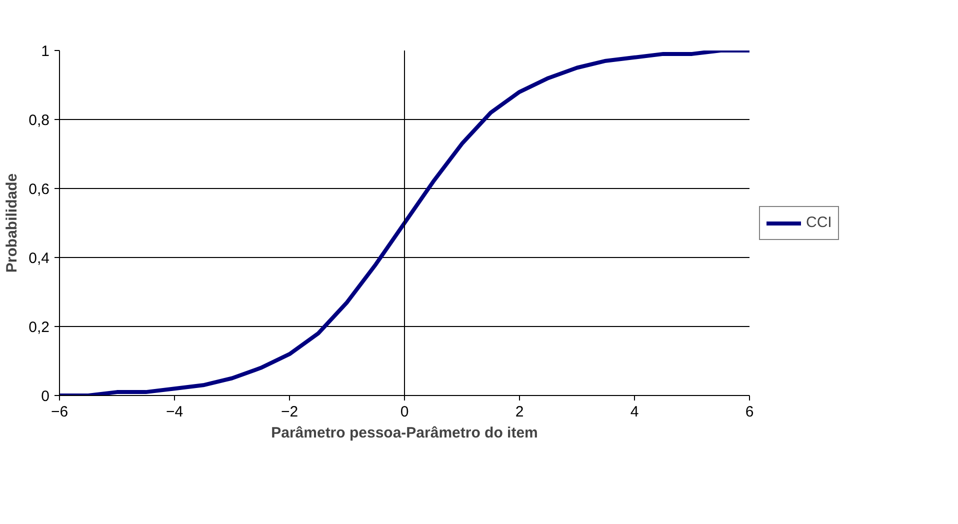 The image size is (958, 524). What do you see at coordinates (45, 51) in the screenshot?
I see `y-tick-label: 1` at bounding box center [45, 51].